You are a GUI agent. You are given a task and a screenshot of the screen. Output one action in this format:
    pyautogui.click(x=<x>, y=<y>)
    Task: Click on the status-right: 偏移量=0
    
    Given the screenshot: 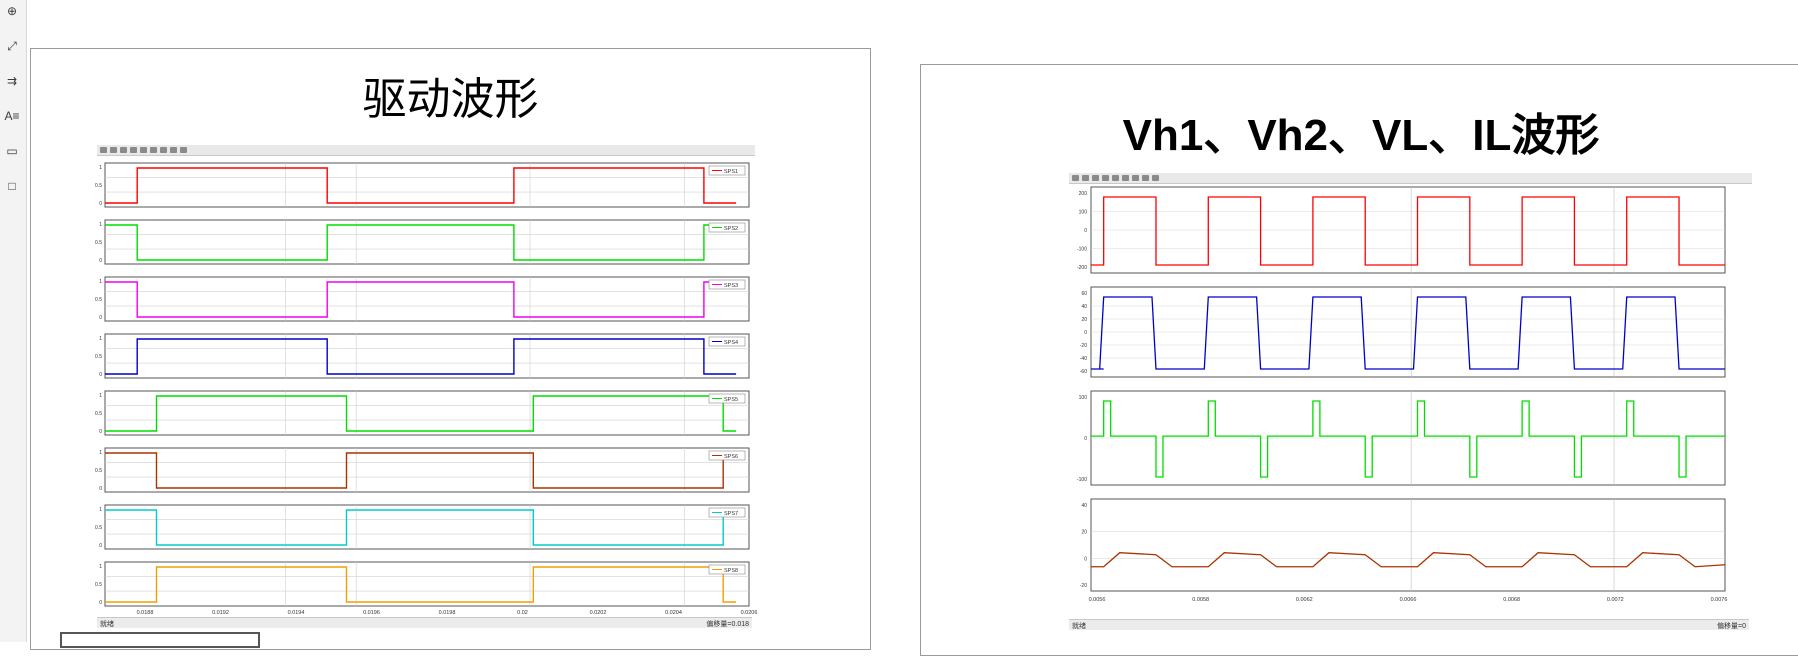 What is the action you would take?
    pyautogui.click(x=1731, y=626)
    